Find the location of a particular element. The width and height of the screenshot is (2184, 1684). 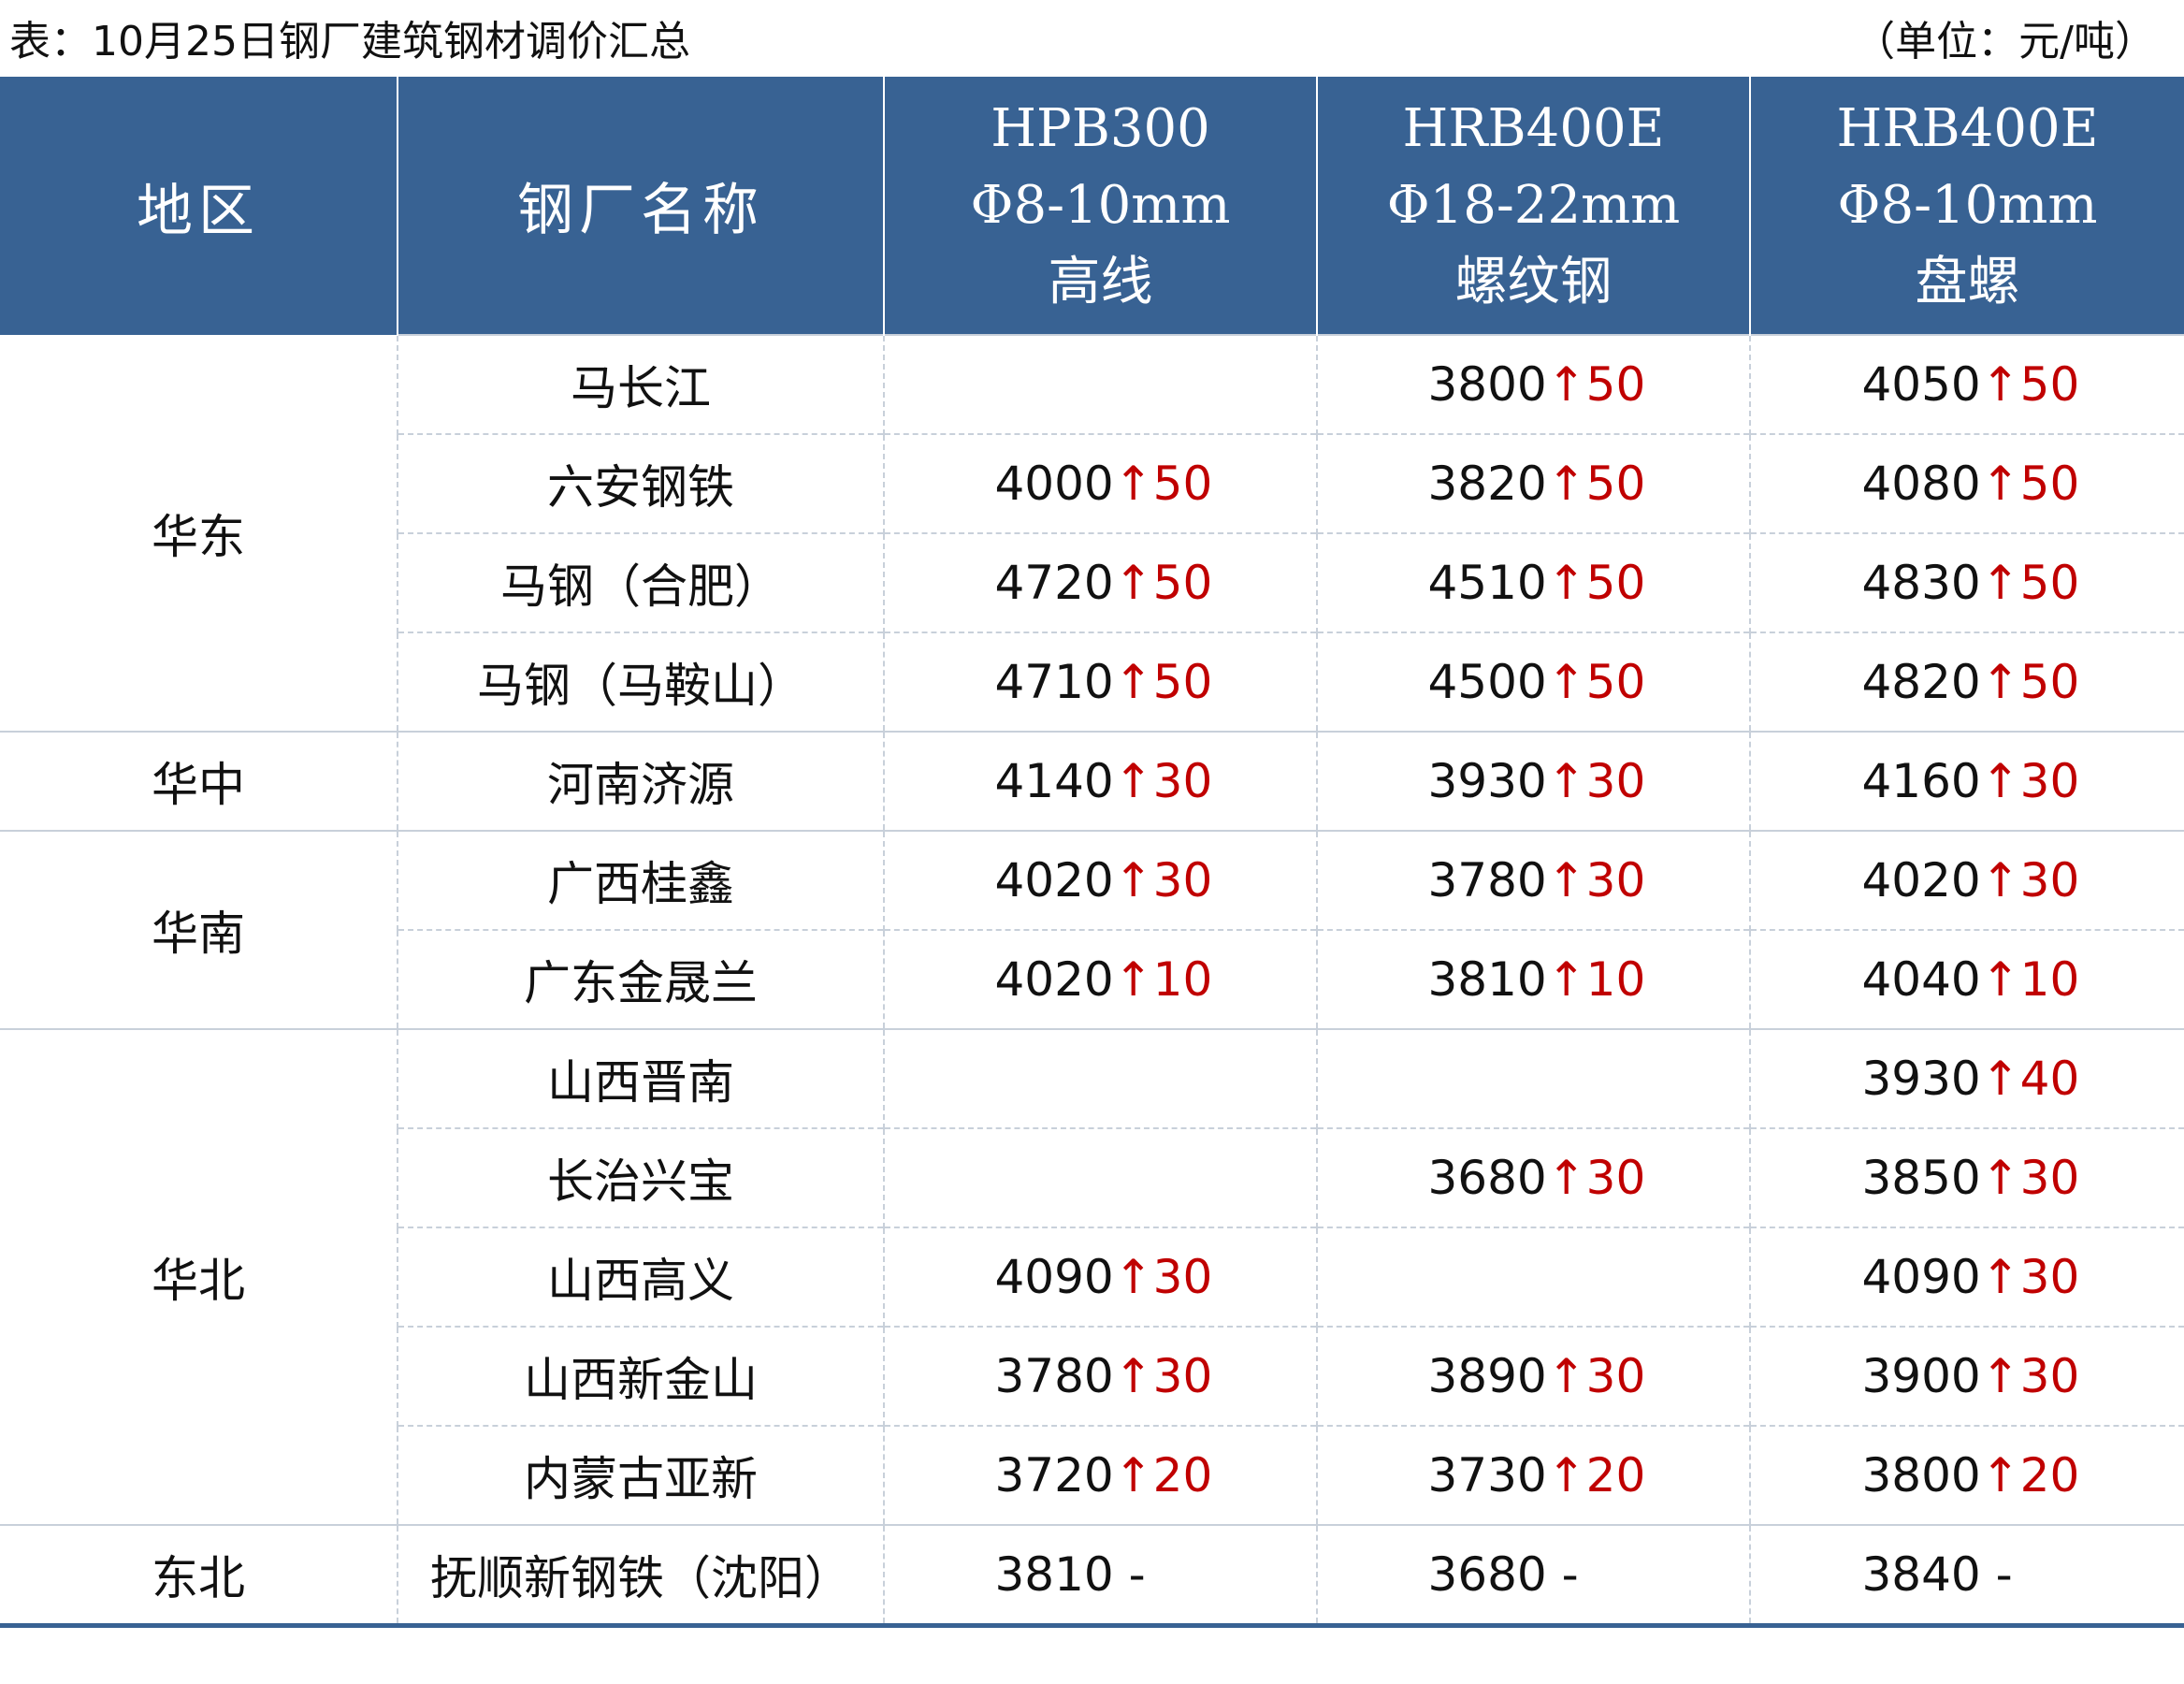

mill-name-cell: 马钢（马鞍山） is located at coordinates (640, 682).